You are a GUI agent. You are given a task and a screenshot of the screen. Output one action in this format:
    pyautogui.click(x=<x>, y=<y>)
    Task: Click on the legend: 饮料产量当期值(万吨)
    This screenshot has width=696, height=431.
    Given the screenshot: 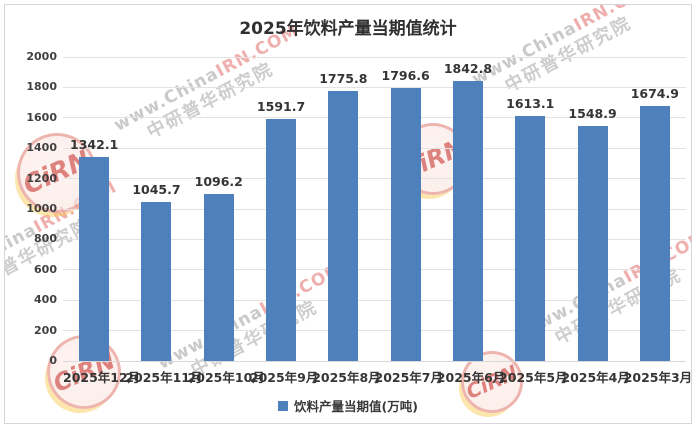 What is the action you would take?
    pyautogui.click(x=348, y=405)
    